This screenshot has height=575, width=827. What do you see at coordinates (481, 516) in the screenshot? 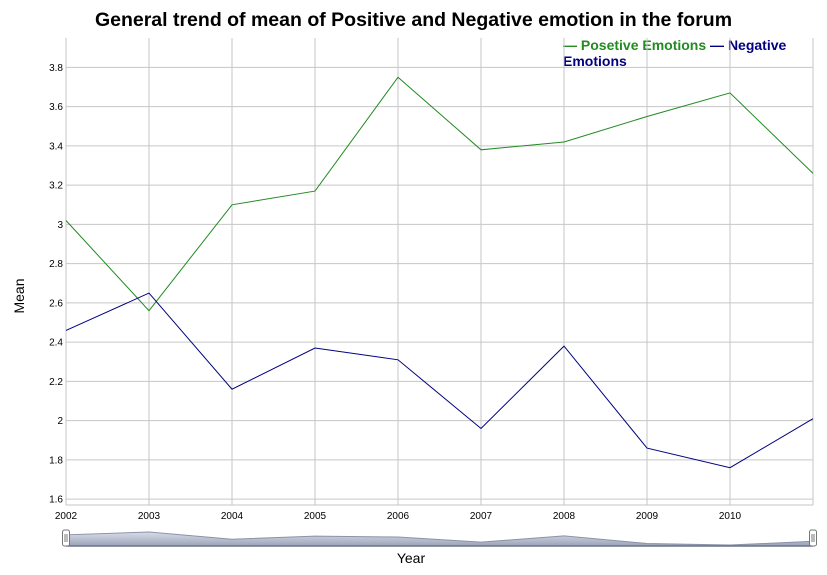
I see `x-tick-label: 2007` at bounding box center [481, 516].